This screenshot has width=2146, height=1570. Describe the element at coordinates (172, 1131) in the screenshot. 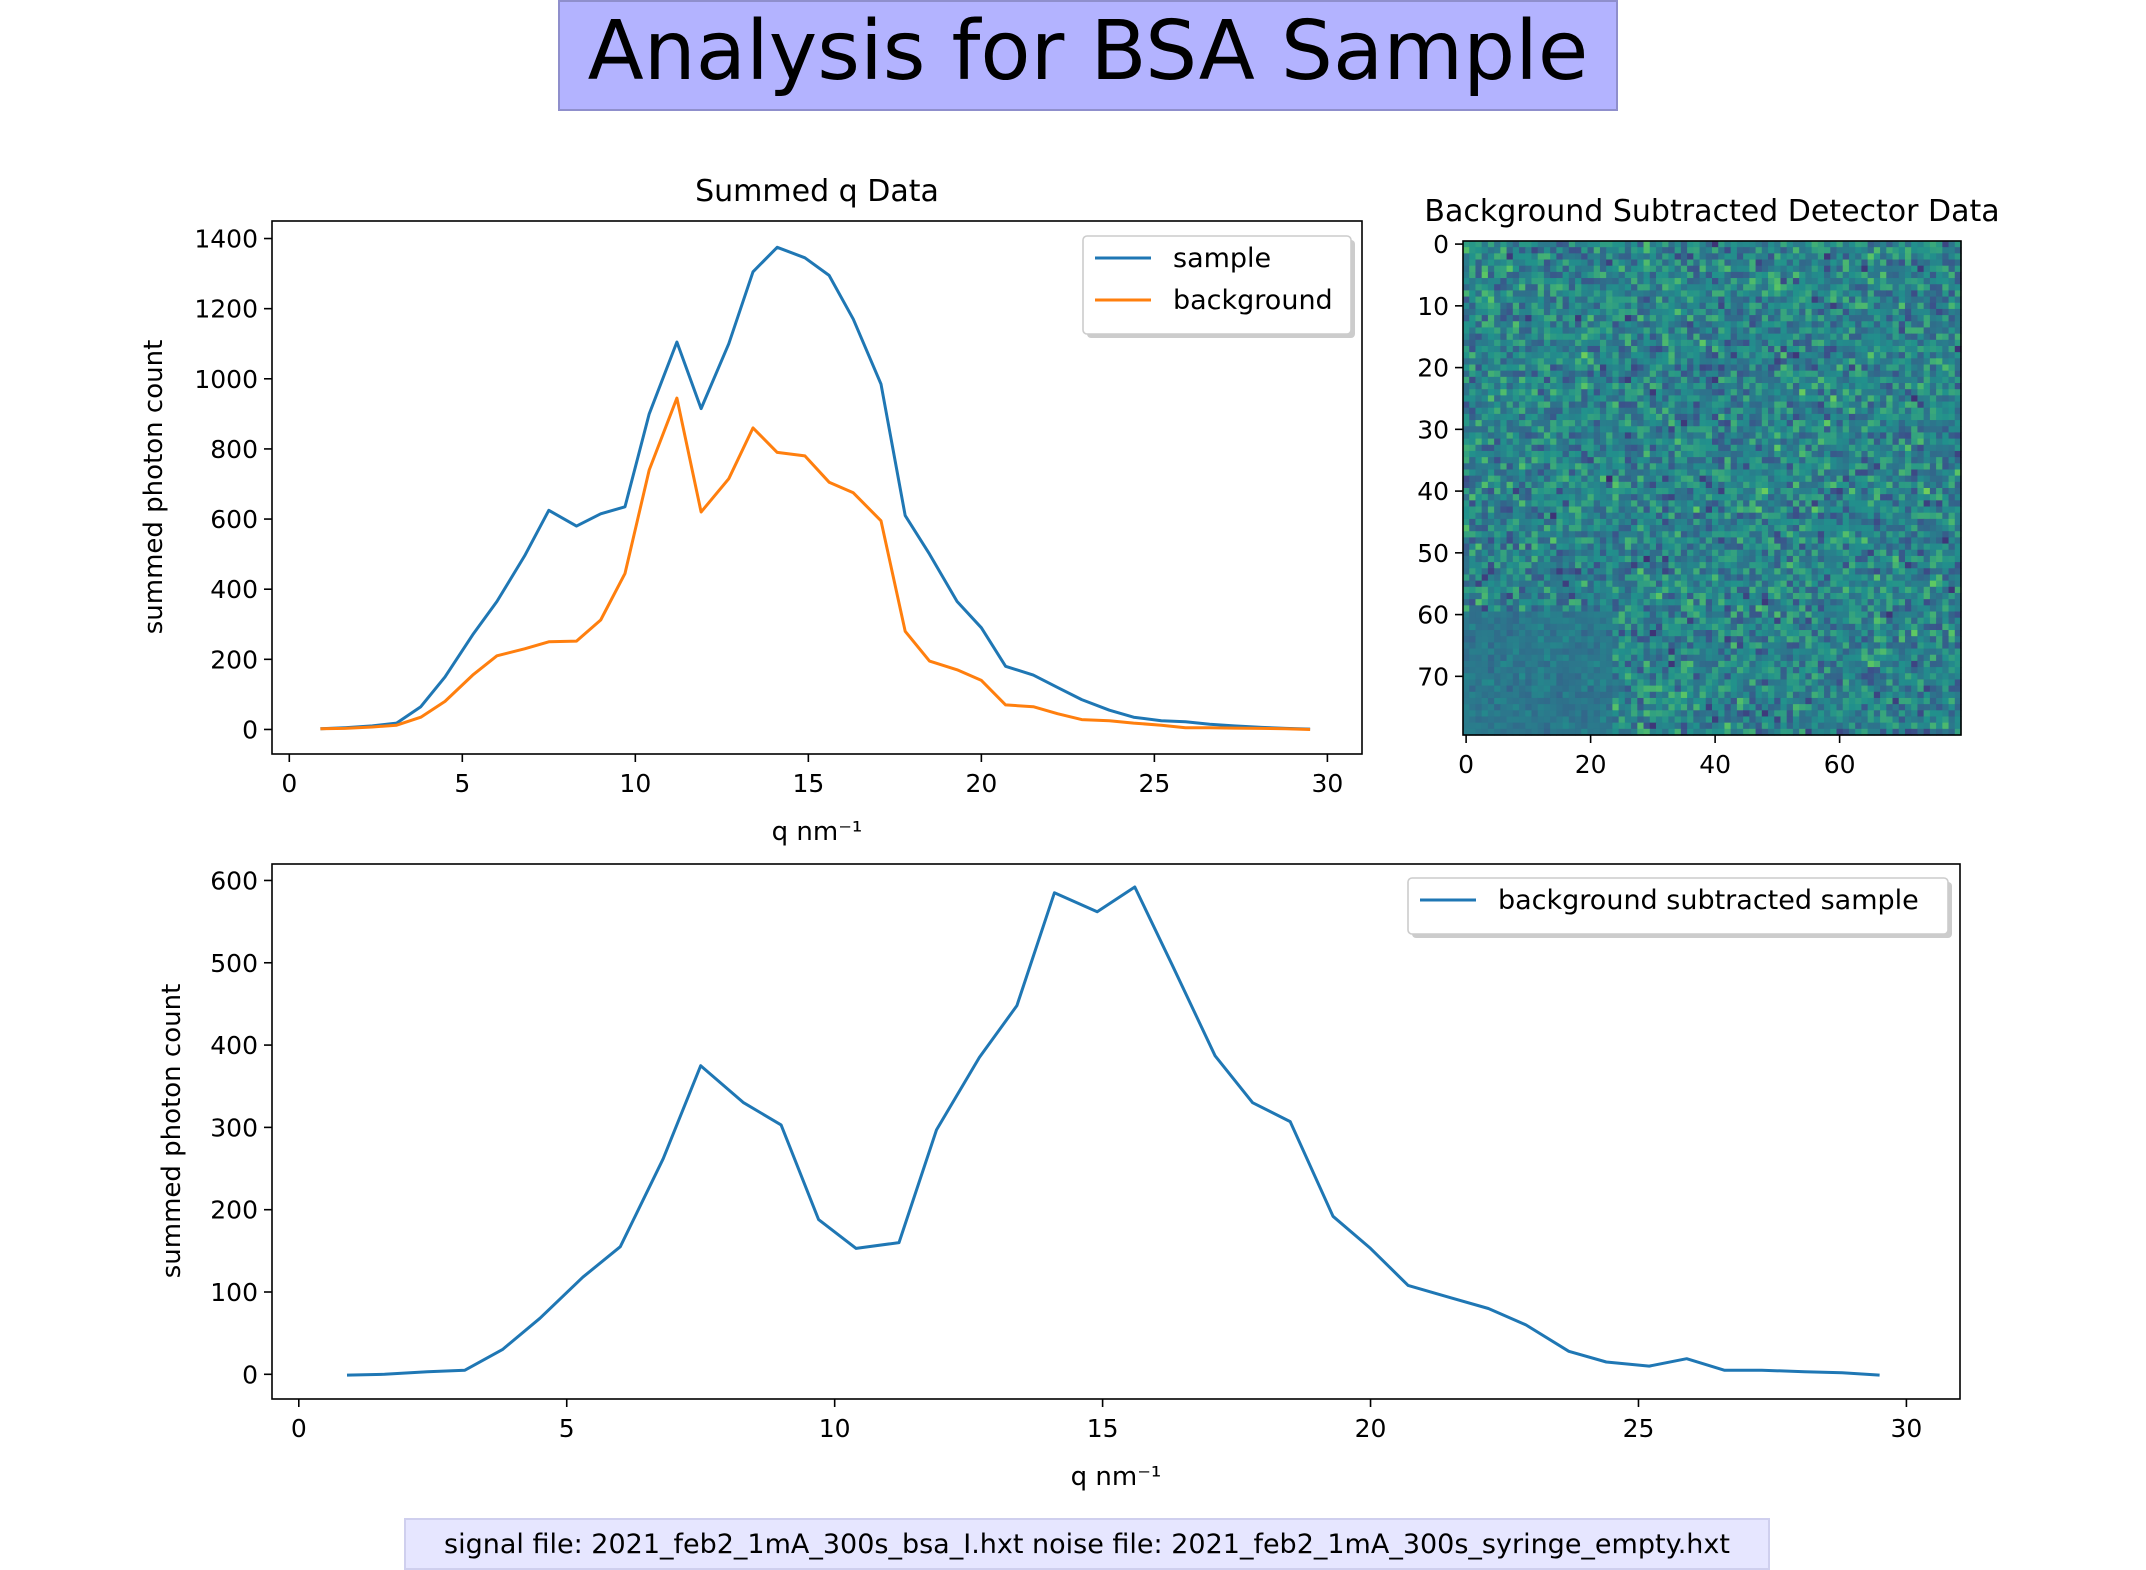

I see `bottom-y-axis-label: summed photon count` at that location.